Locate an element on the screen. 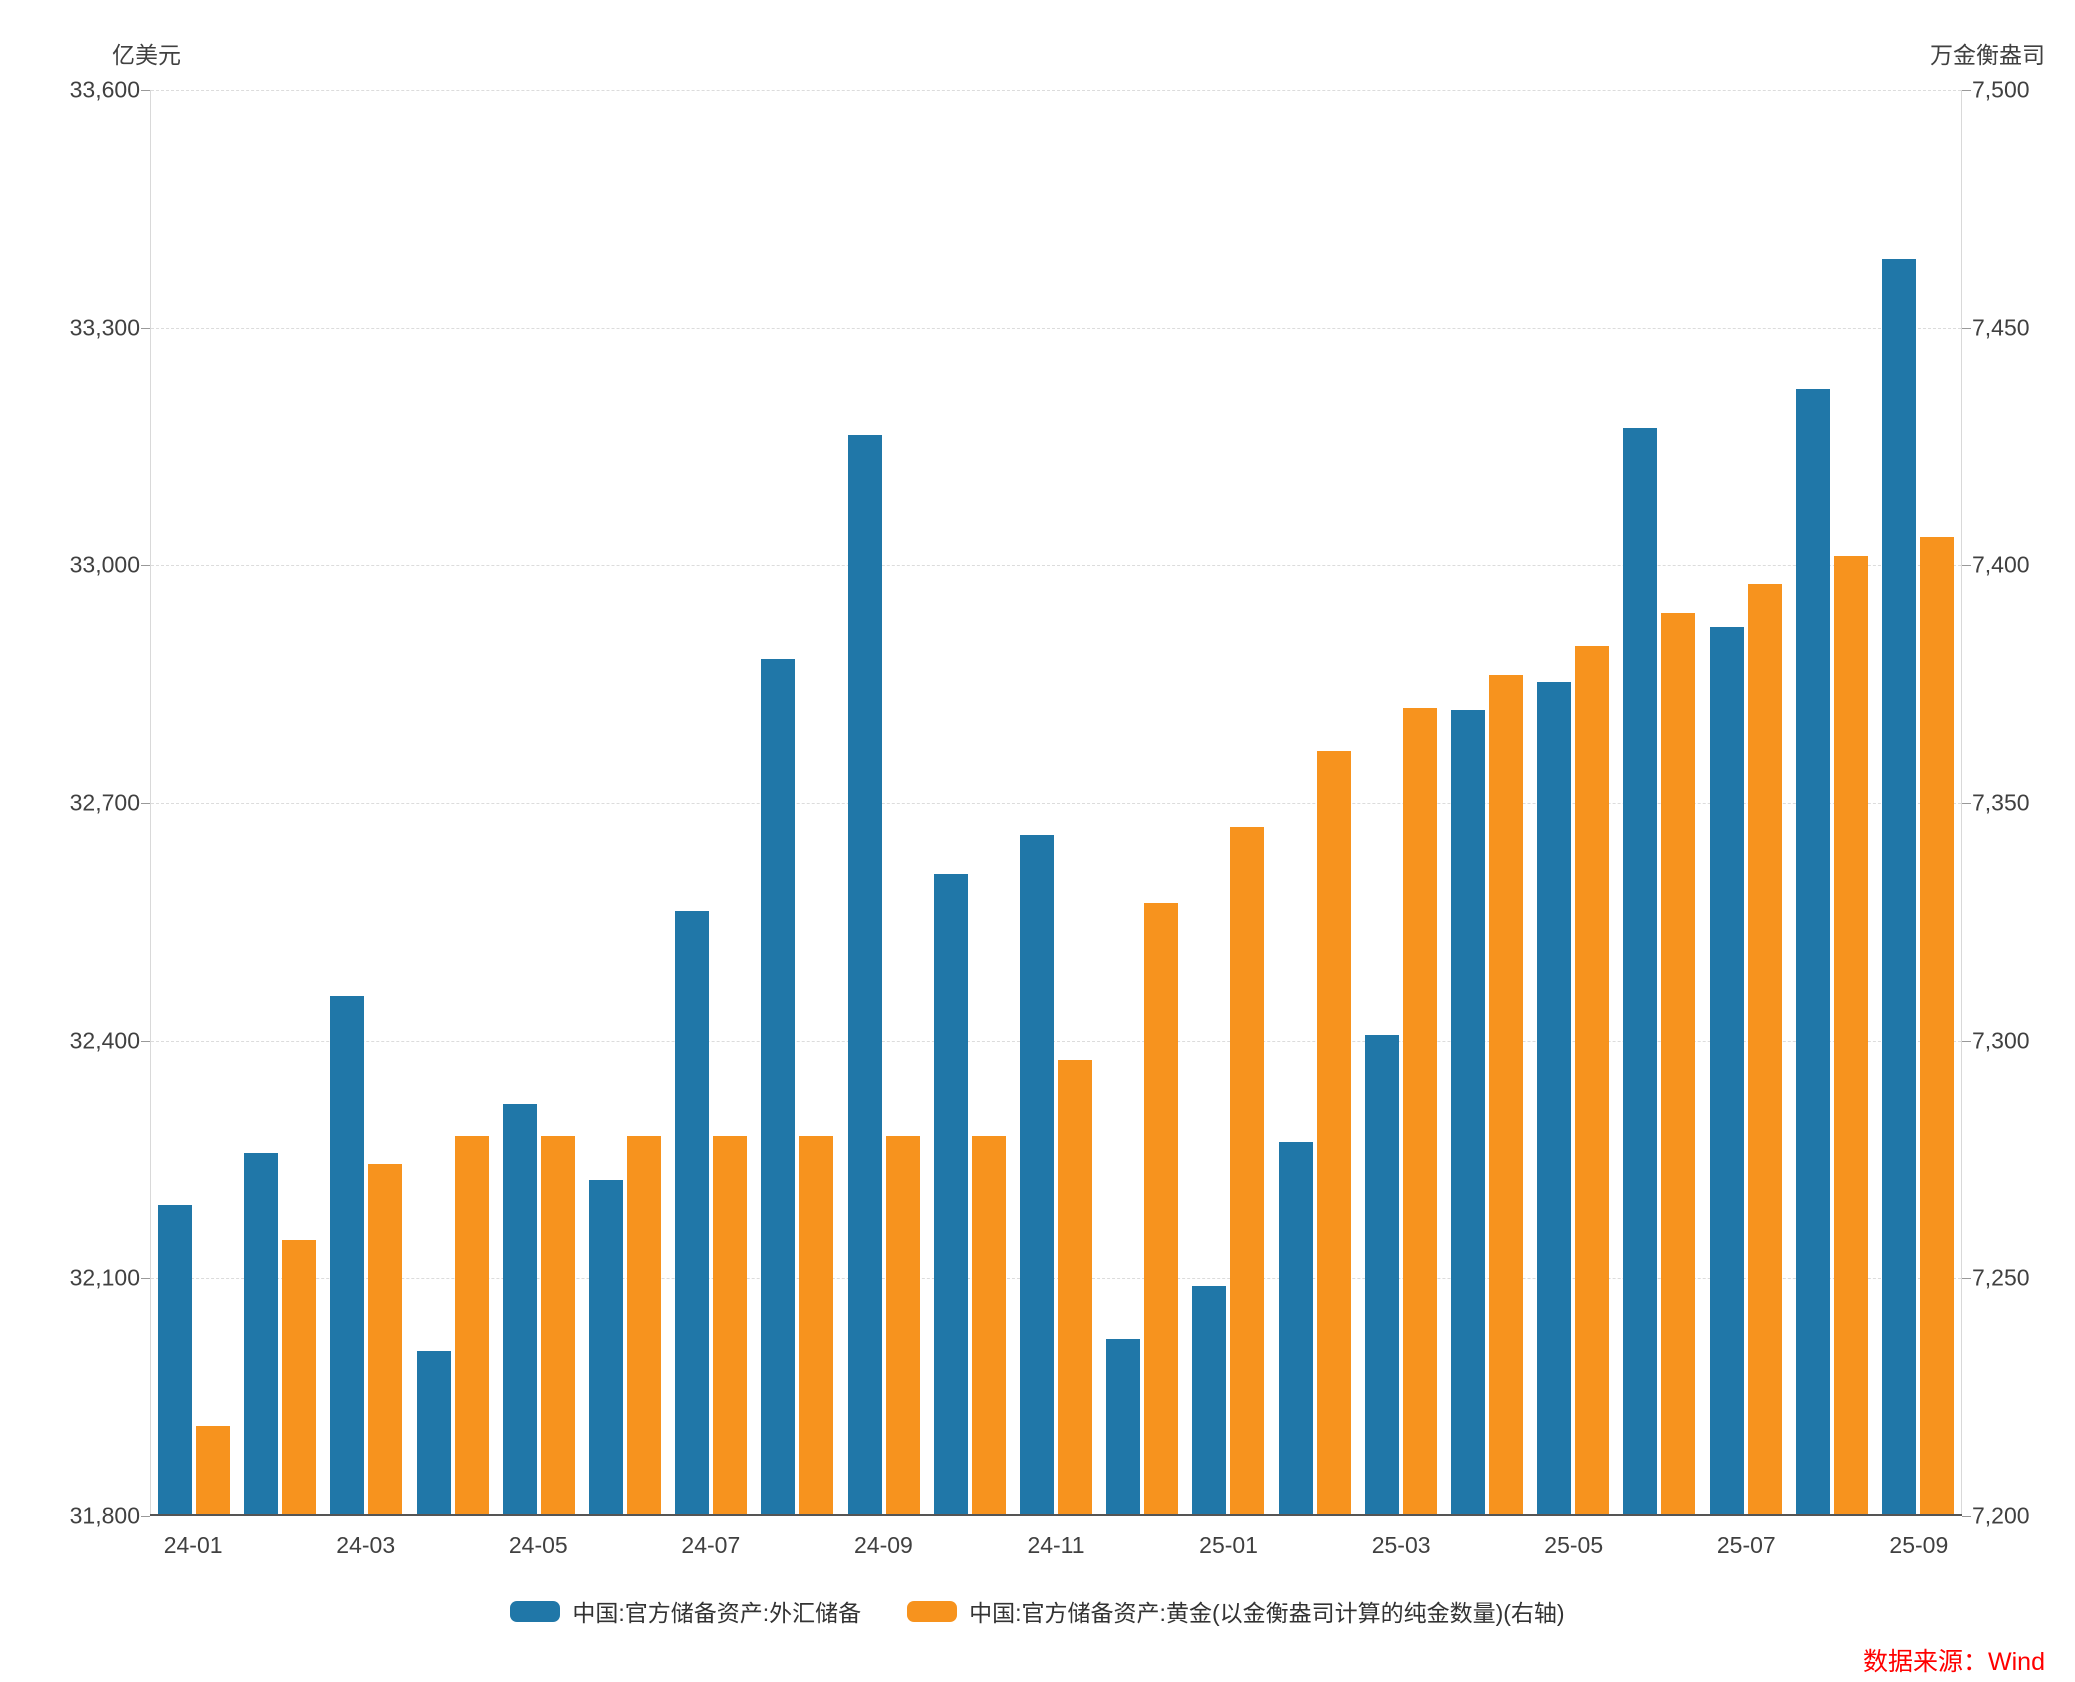 The width and height of the screenshot is (2075, 1682). legend-item-label: 中国:官方储备资产:外汇储备 is located at coordinates (717, 1613).